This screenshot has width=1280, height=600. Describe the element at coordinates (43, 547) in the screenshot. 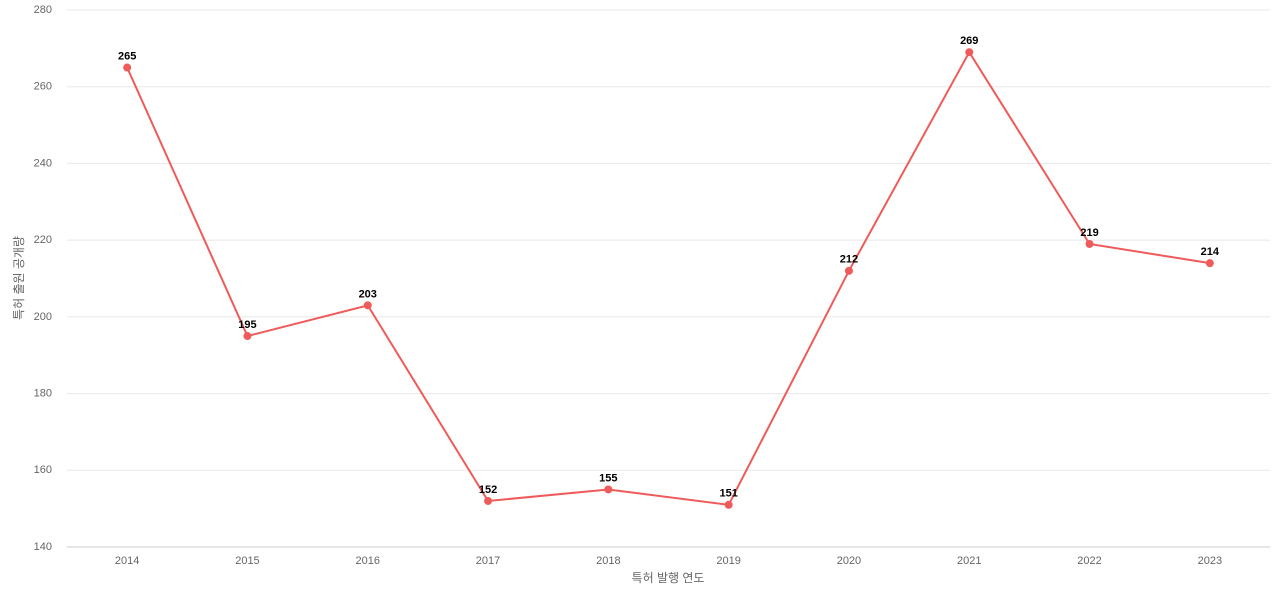

I see `y-tick-label: 140` at that location.